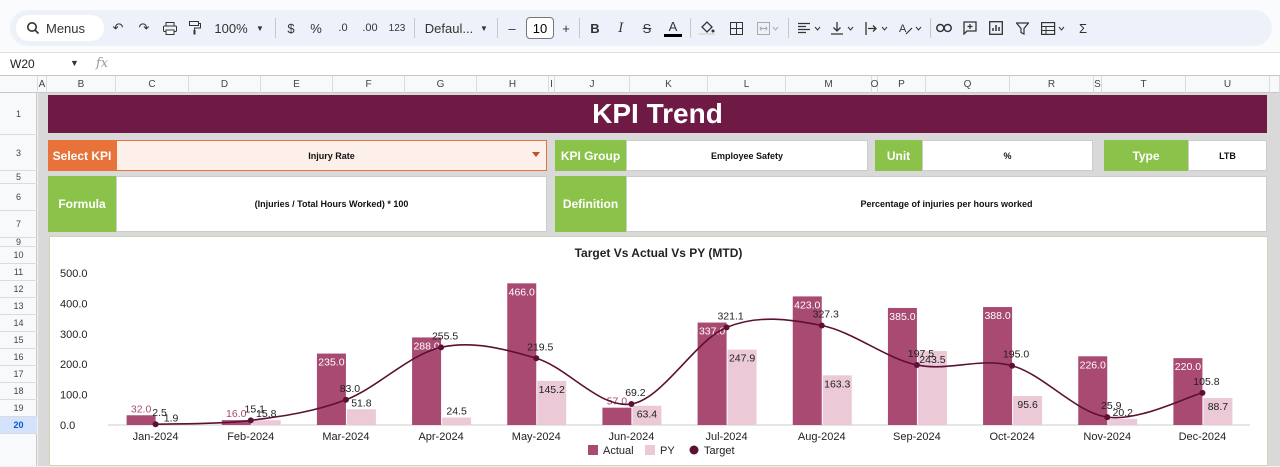  I want to click on text-wrap-icon, so click(877, 28).